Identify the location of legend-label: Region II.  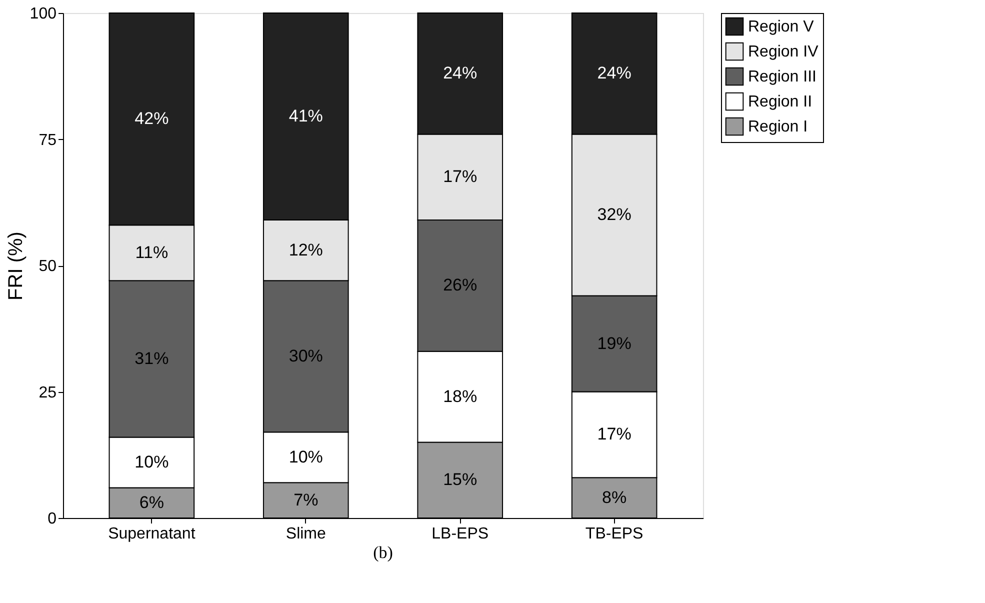
(780, 102).